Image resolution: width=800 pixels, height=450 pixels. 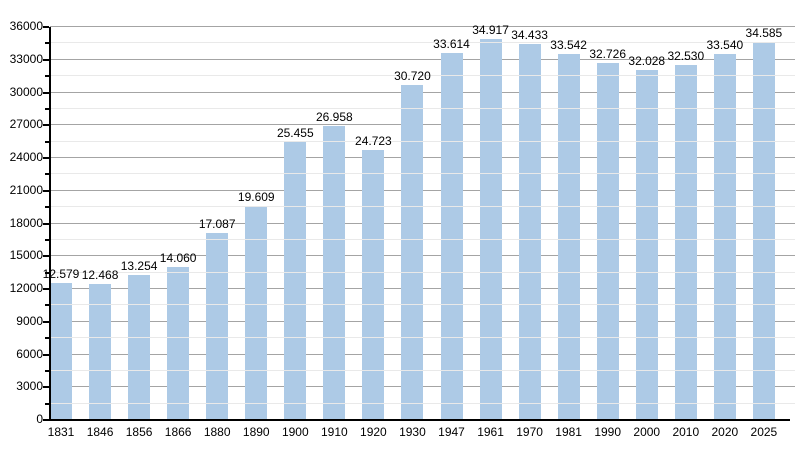 What do you see at coordinates (29, 386) in the screenshot?
I see `y-axis-tick-label: 3000` at bounding box center [29, 386].